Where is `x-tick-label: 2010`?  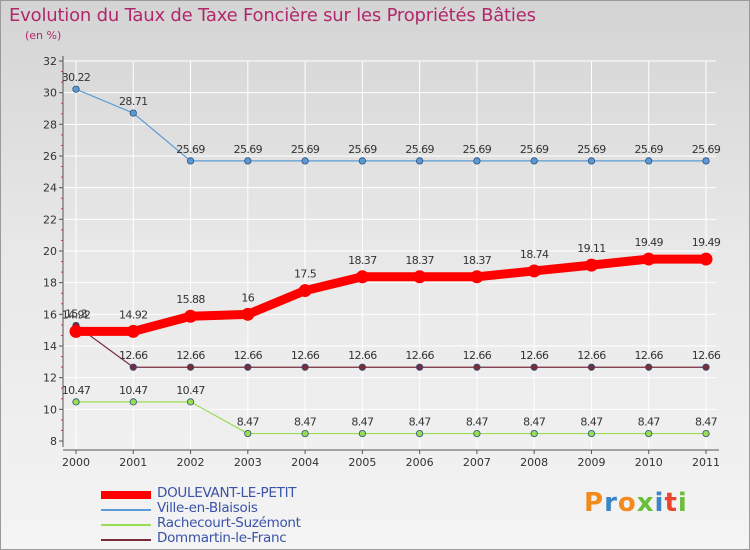
x-tick-label: 2010 is located at coordinates (649, 462).